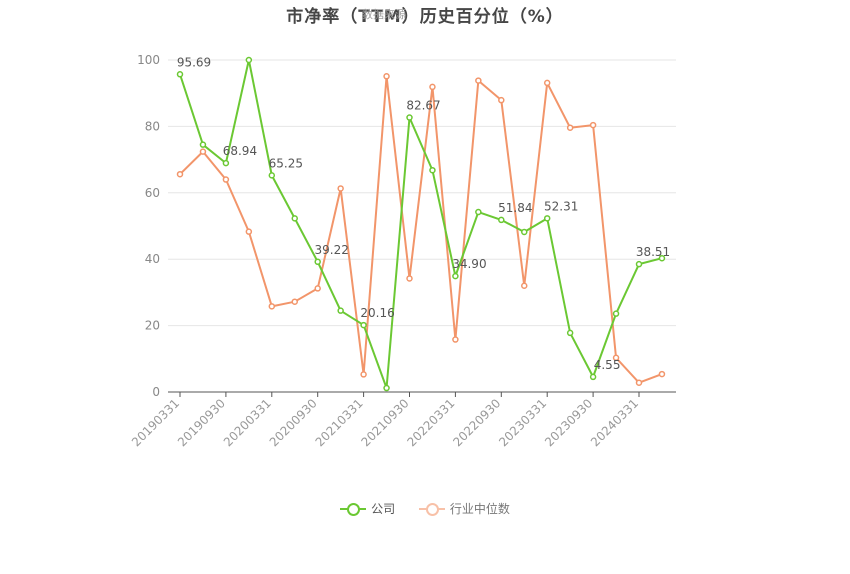 The height and width of the screenshot is (574, 850). What do you see at coordinates (240, 151) in the screenshot?
I see `data-label: 68.94` at bounding box center [240, 151].